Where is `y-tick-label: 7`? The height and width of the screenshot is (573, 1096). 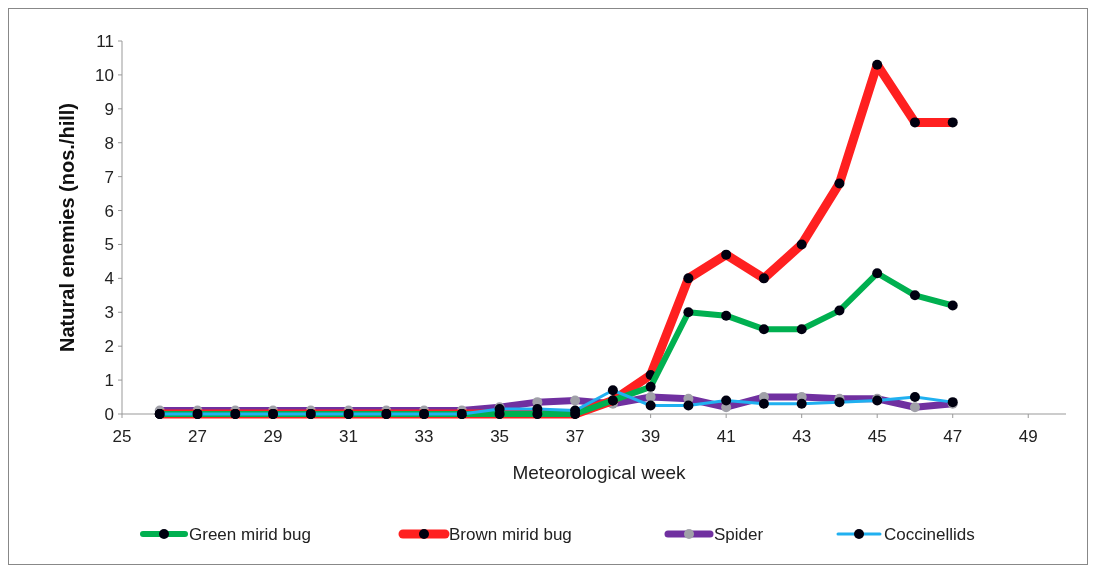
y-tick-label: 7 is located at coordinates (109, 177).